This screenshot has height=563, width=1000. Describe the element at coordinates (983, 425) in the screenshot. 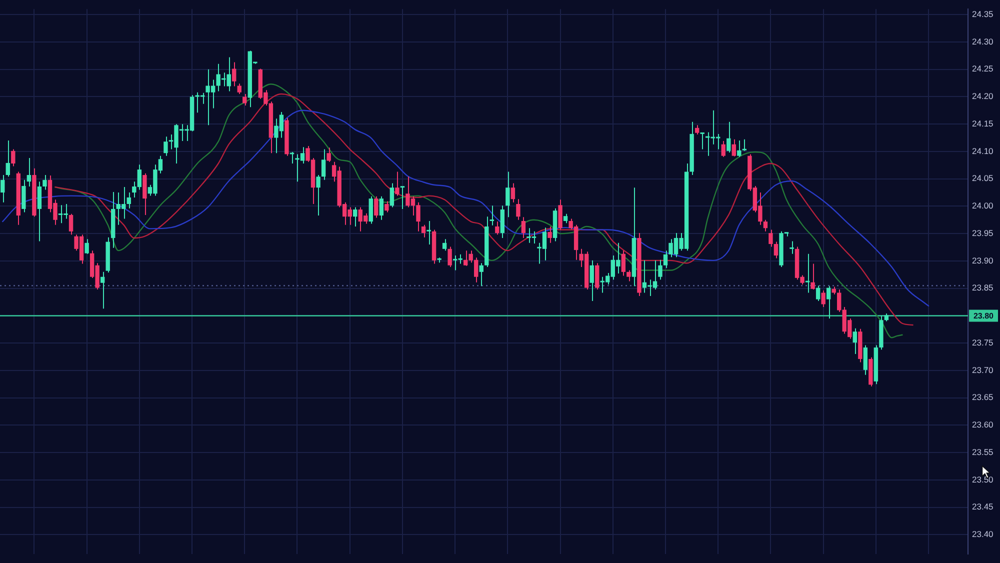

I see `y-tick-label: 23.60` at that location.